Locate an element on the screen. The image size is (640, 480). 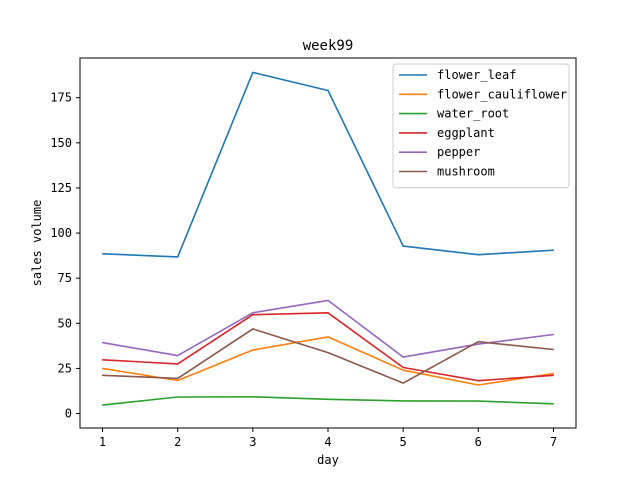
y-tick-label: 175 is located at coordinates (61, 98).